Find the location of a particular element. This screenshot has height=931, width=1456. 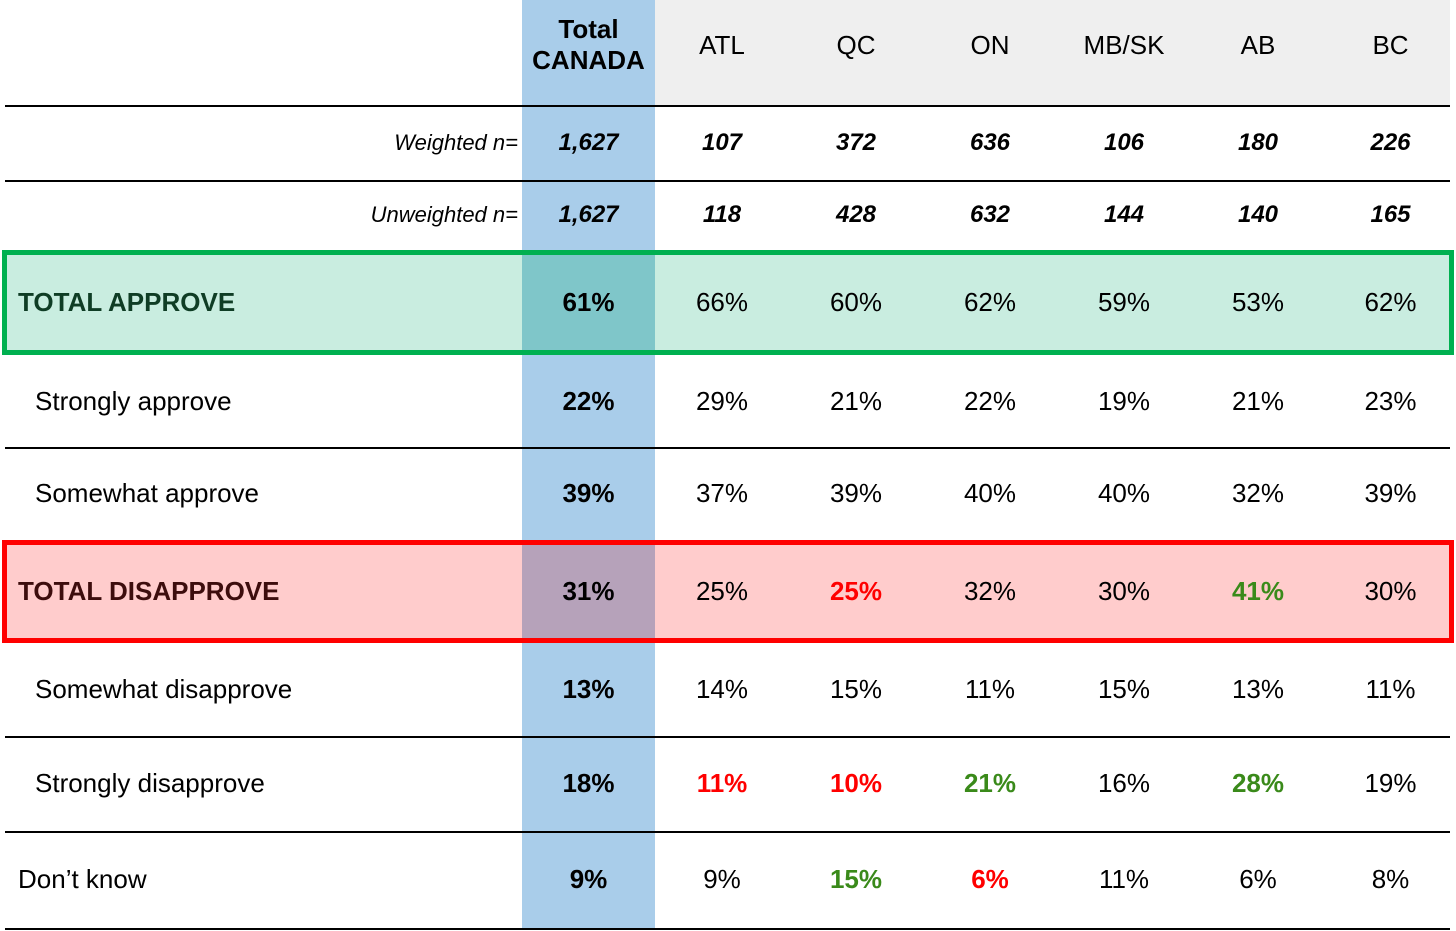

table-cell: 106 is located at coordinates (1124, 142).